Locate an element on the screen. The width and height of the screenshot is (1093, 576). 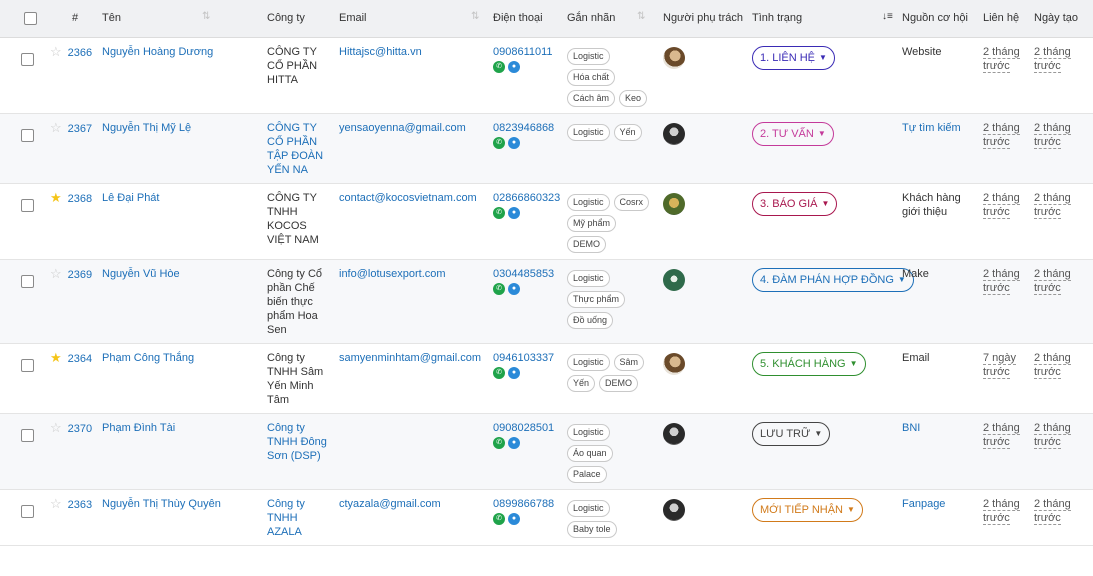
col-email-header: Email ⇅ is located at coordinates (412, 19).